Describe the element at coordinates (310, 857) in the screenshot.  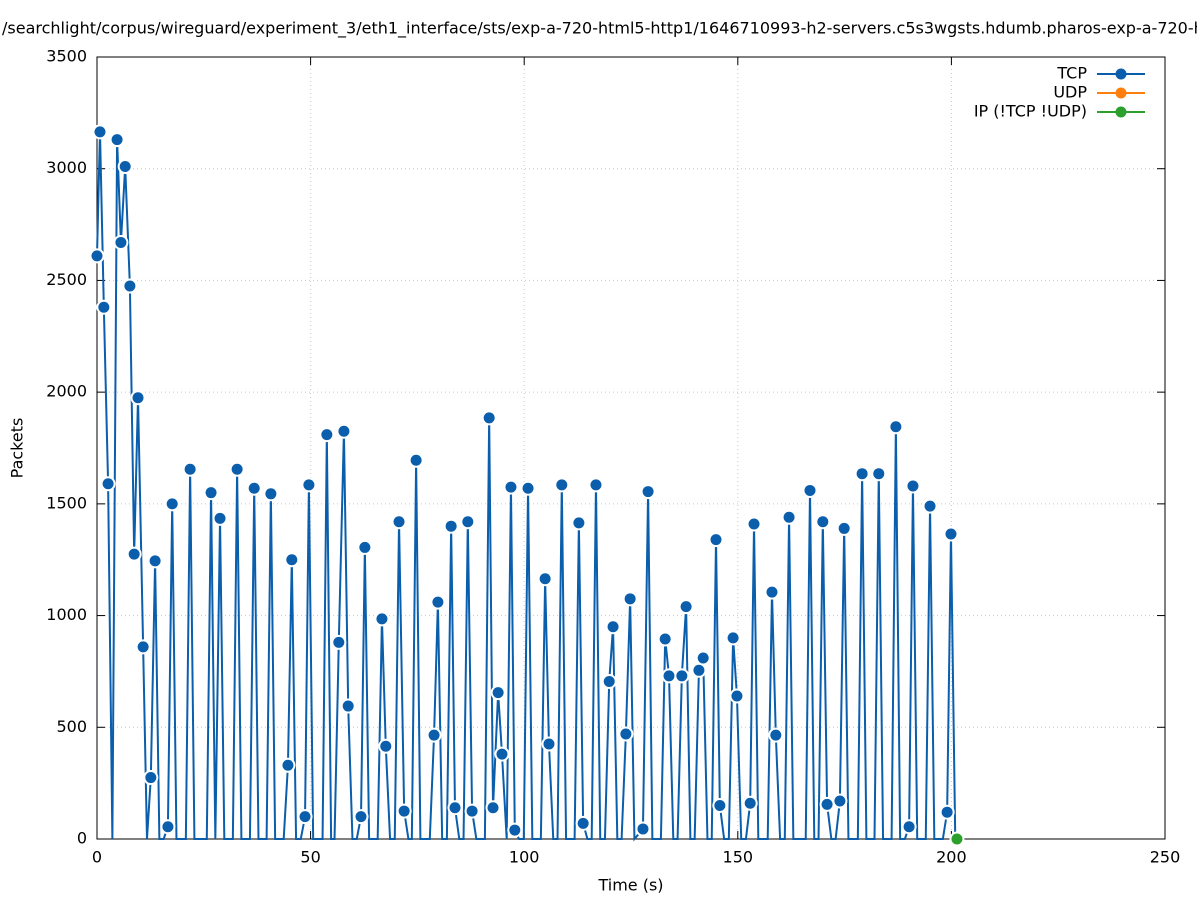
I see `x-tick-label: 50` at that location.